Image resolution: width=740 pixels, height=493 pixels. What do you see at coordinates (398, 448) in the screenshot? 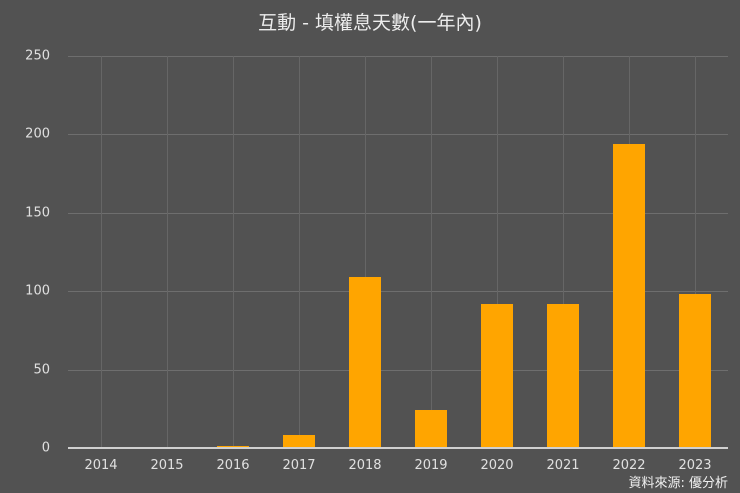
I see `x-axis-line` at bounding box center [398, 448].